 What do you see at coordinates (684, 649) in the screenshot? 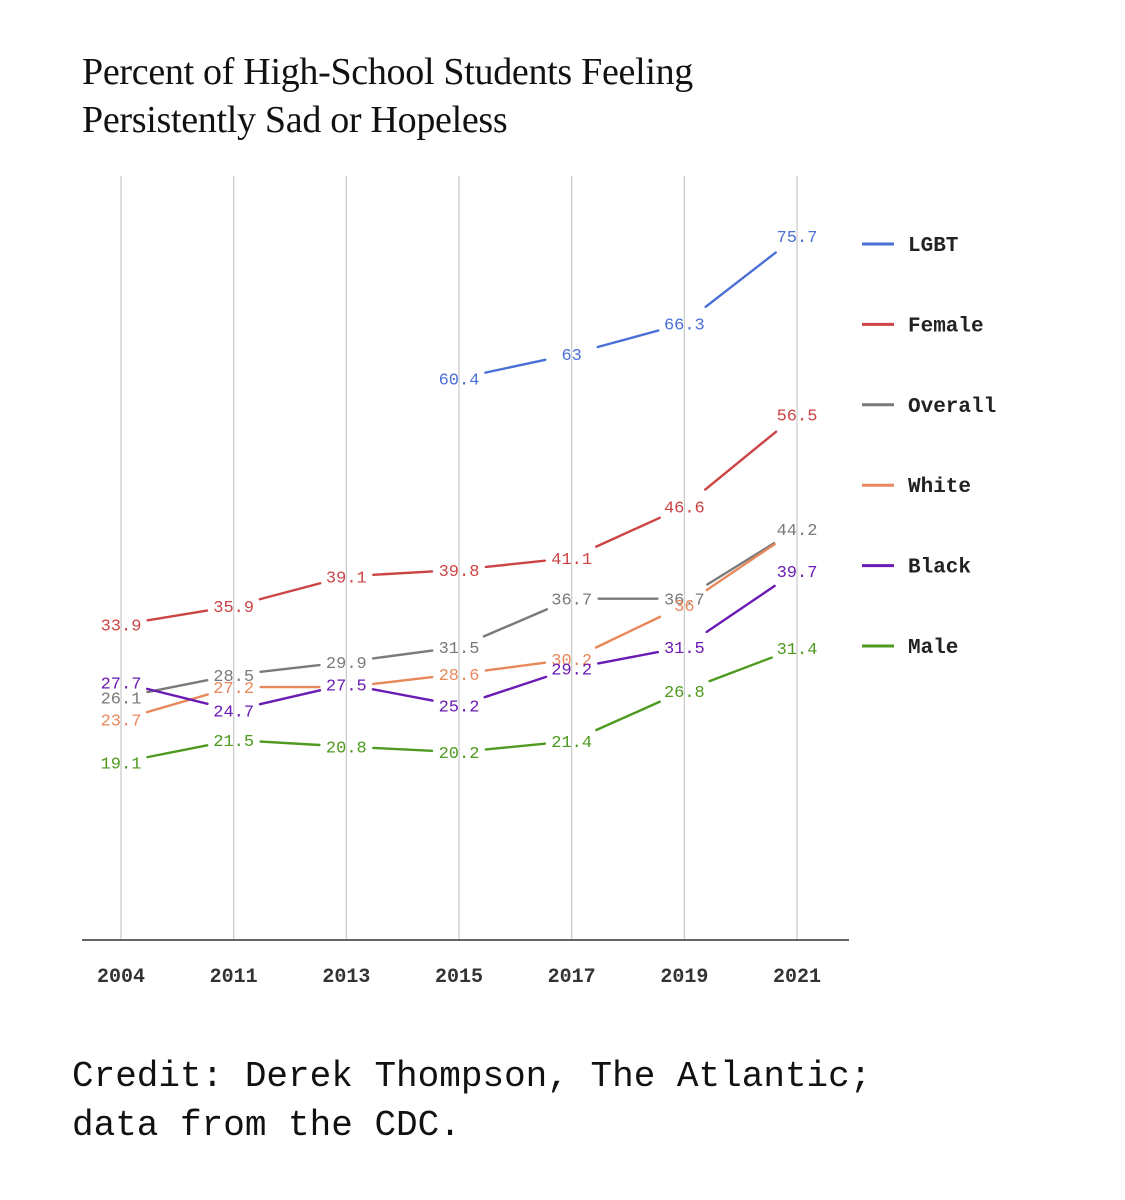
I see `black-data-label: 31.5` at bounding box center [684, 649].